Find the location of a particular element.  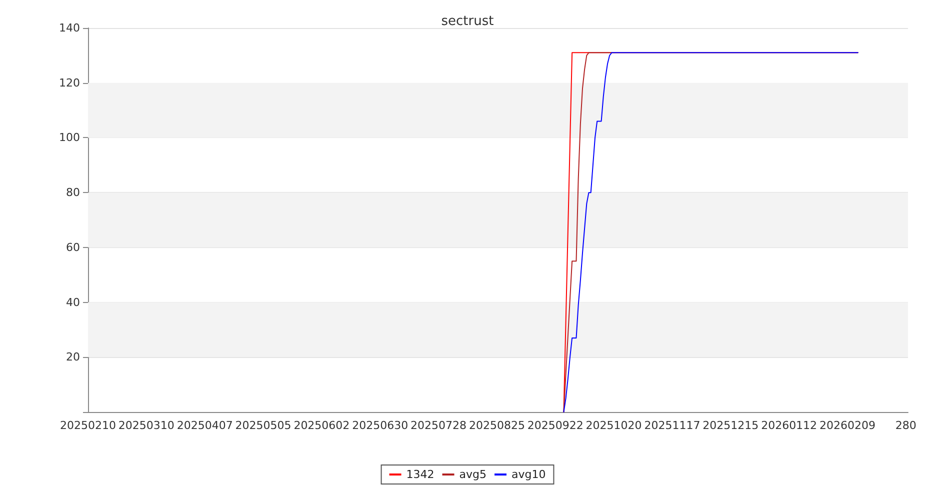

y-tick-label: 40 is located at coordinates (73, 302).